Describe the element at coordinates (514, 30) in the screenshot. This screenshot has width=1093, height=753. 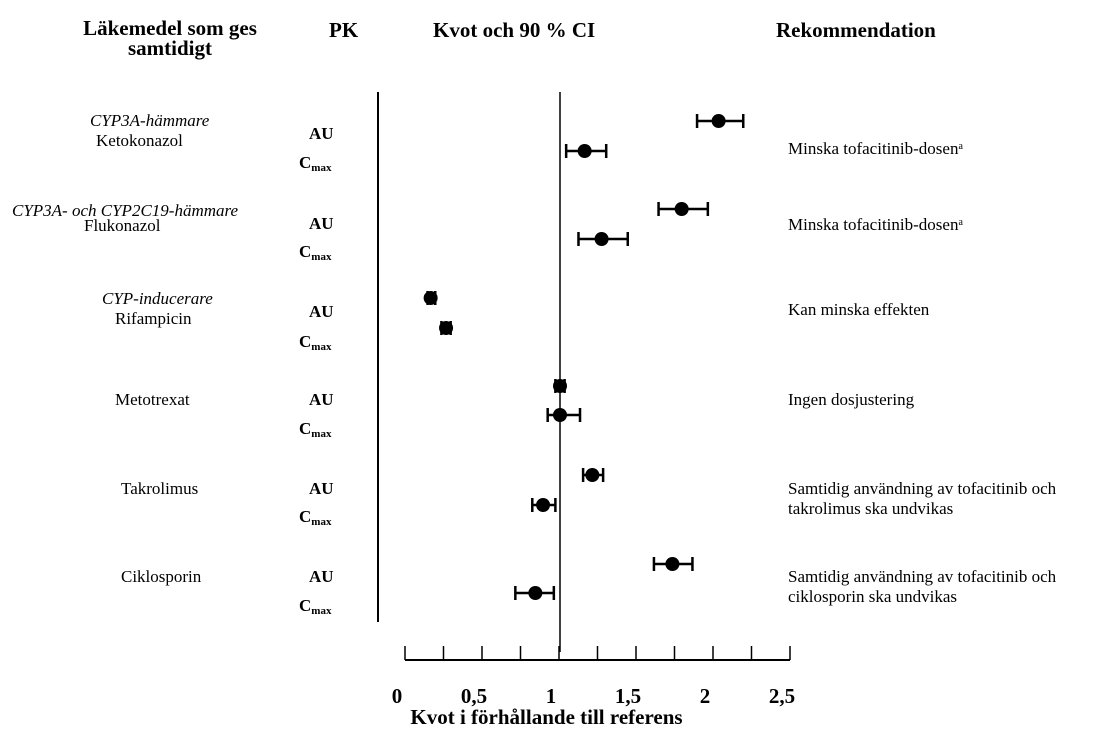
I see `header-ratio: Kvot och 90 % CI` at that location.